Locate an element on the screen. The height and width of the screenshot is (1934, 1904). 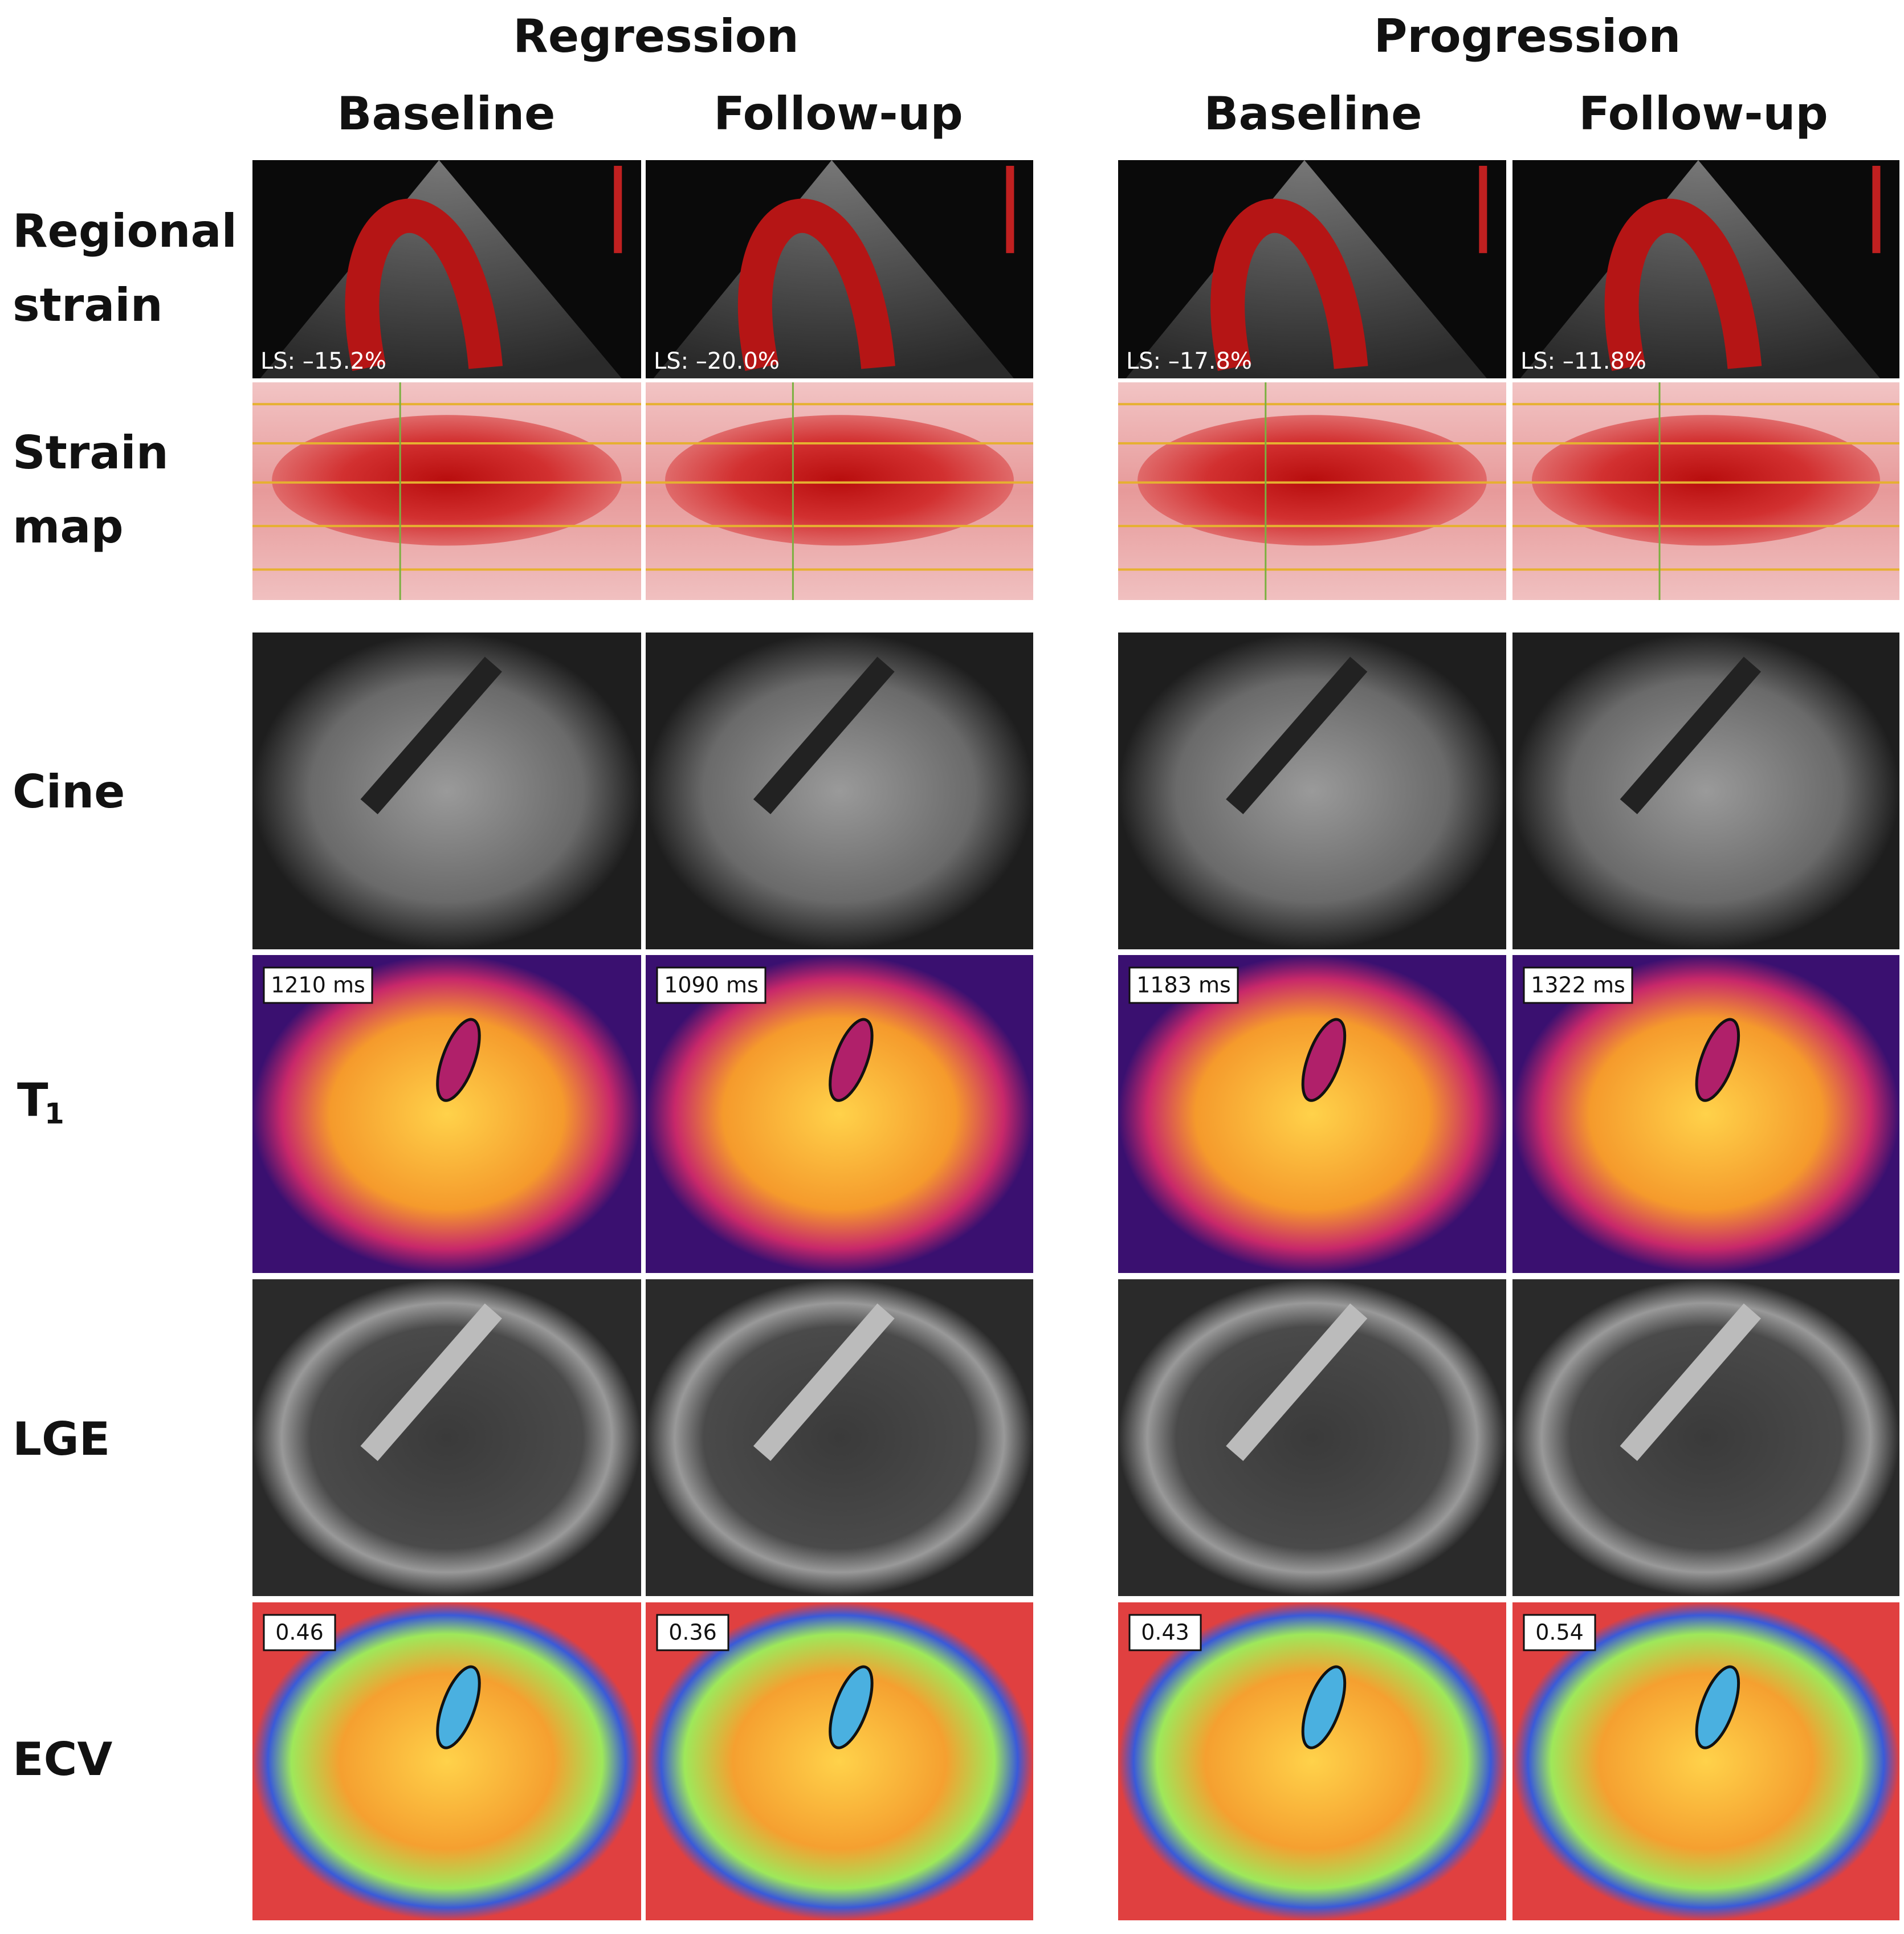
ecv-value: 0.54 is located at coordinates (1559, 1632).